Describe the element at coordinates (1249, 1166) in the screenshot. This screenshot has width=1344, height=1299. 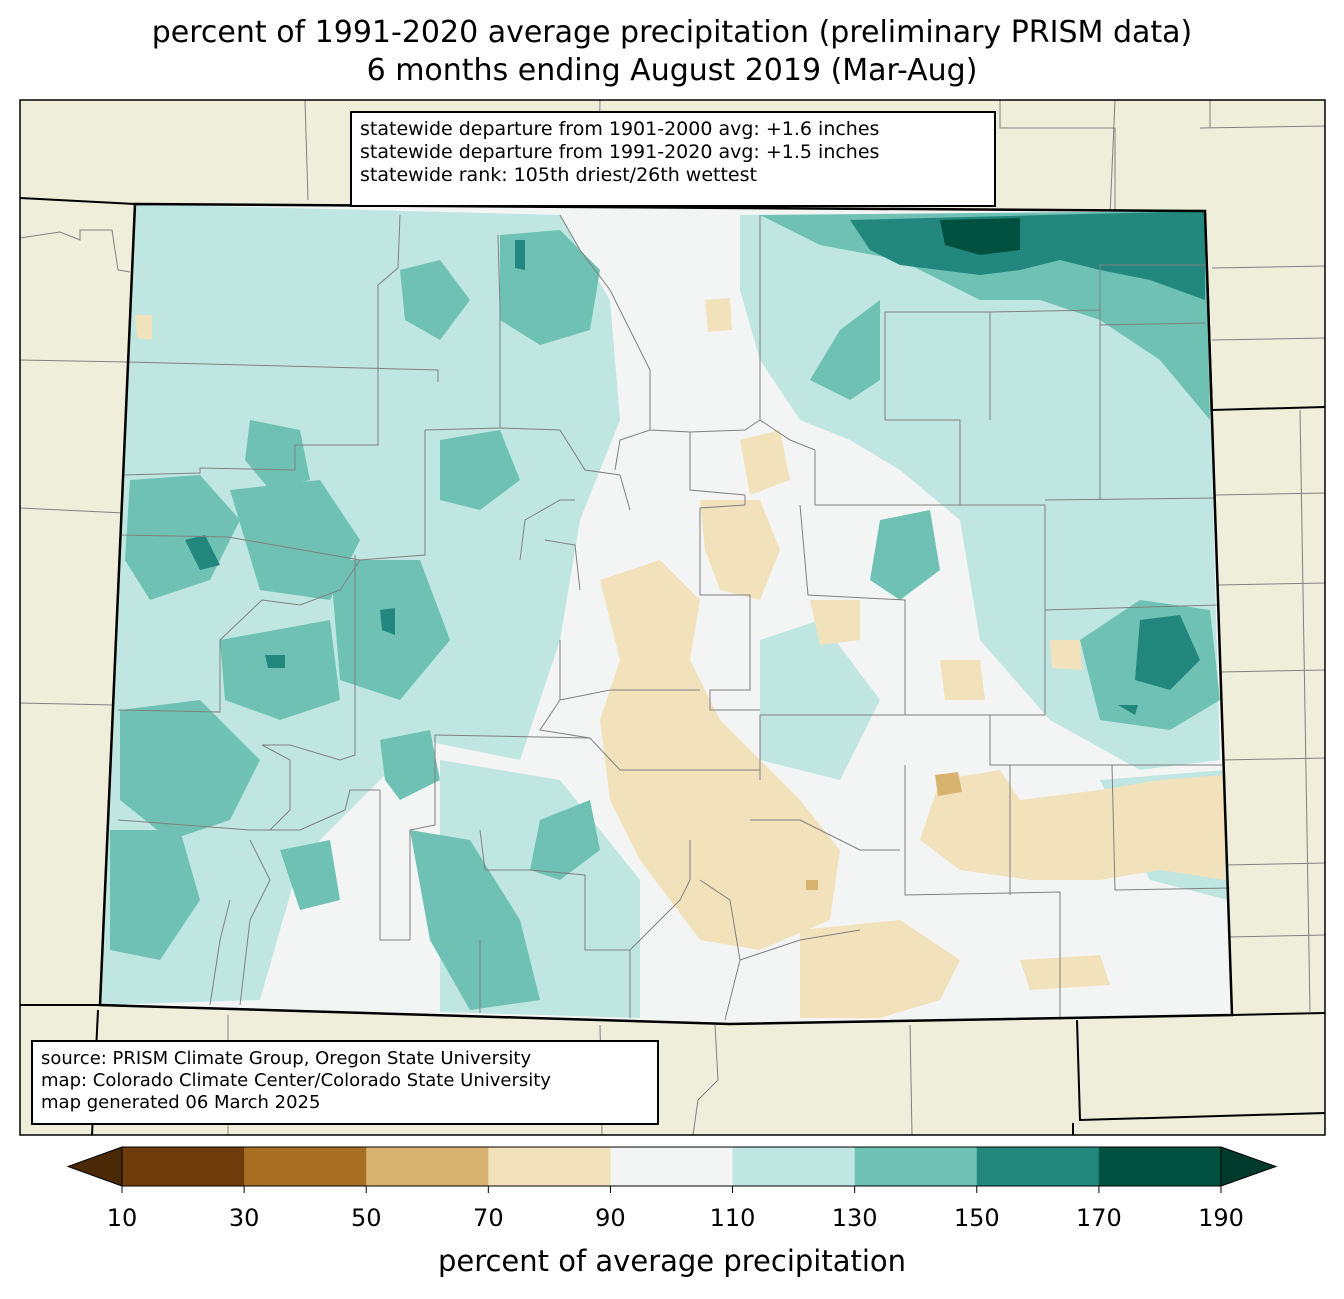
I see `colorbar-over-arrow` at that location.